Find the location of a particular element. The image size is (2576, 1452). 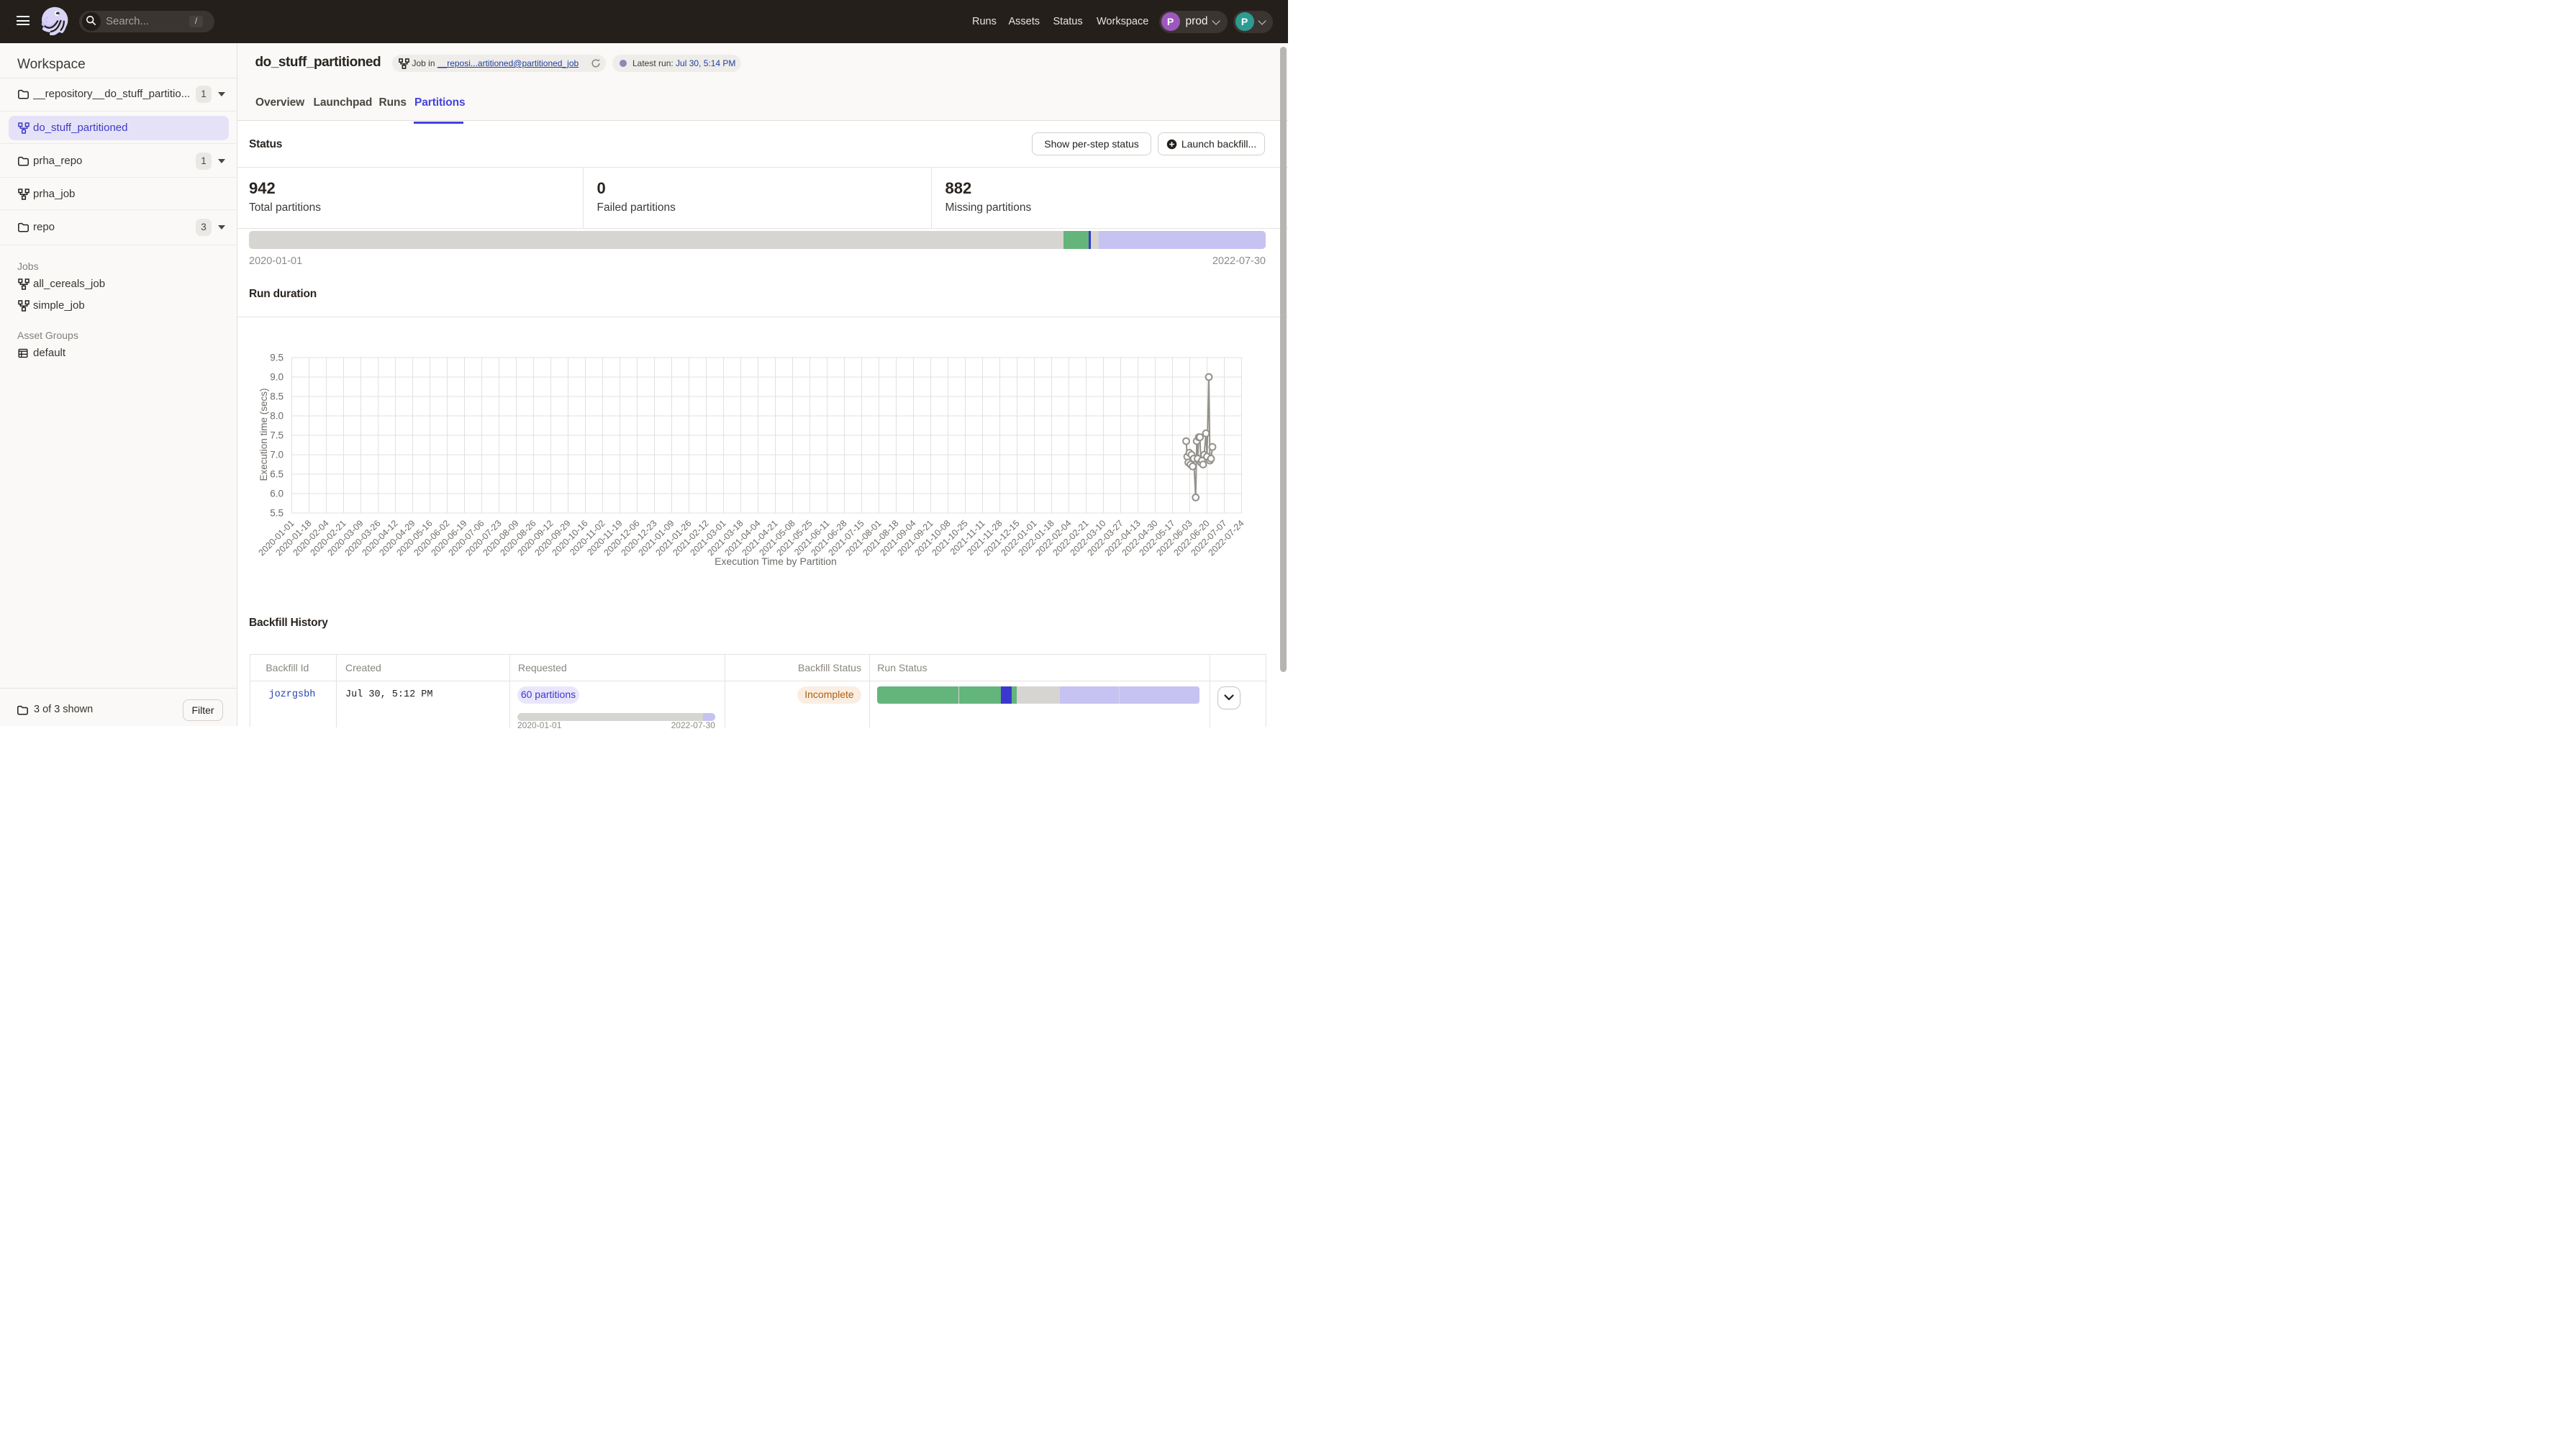

svg-text: 7.5 is located at coordinates (277, 435).